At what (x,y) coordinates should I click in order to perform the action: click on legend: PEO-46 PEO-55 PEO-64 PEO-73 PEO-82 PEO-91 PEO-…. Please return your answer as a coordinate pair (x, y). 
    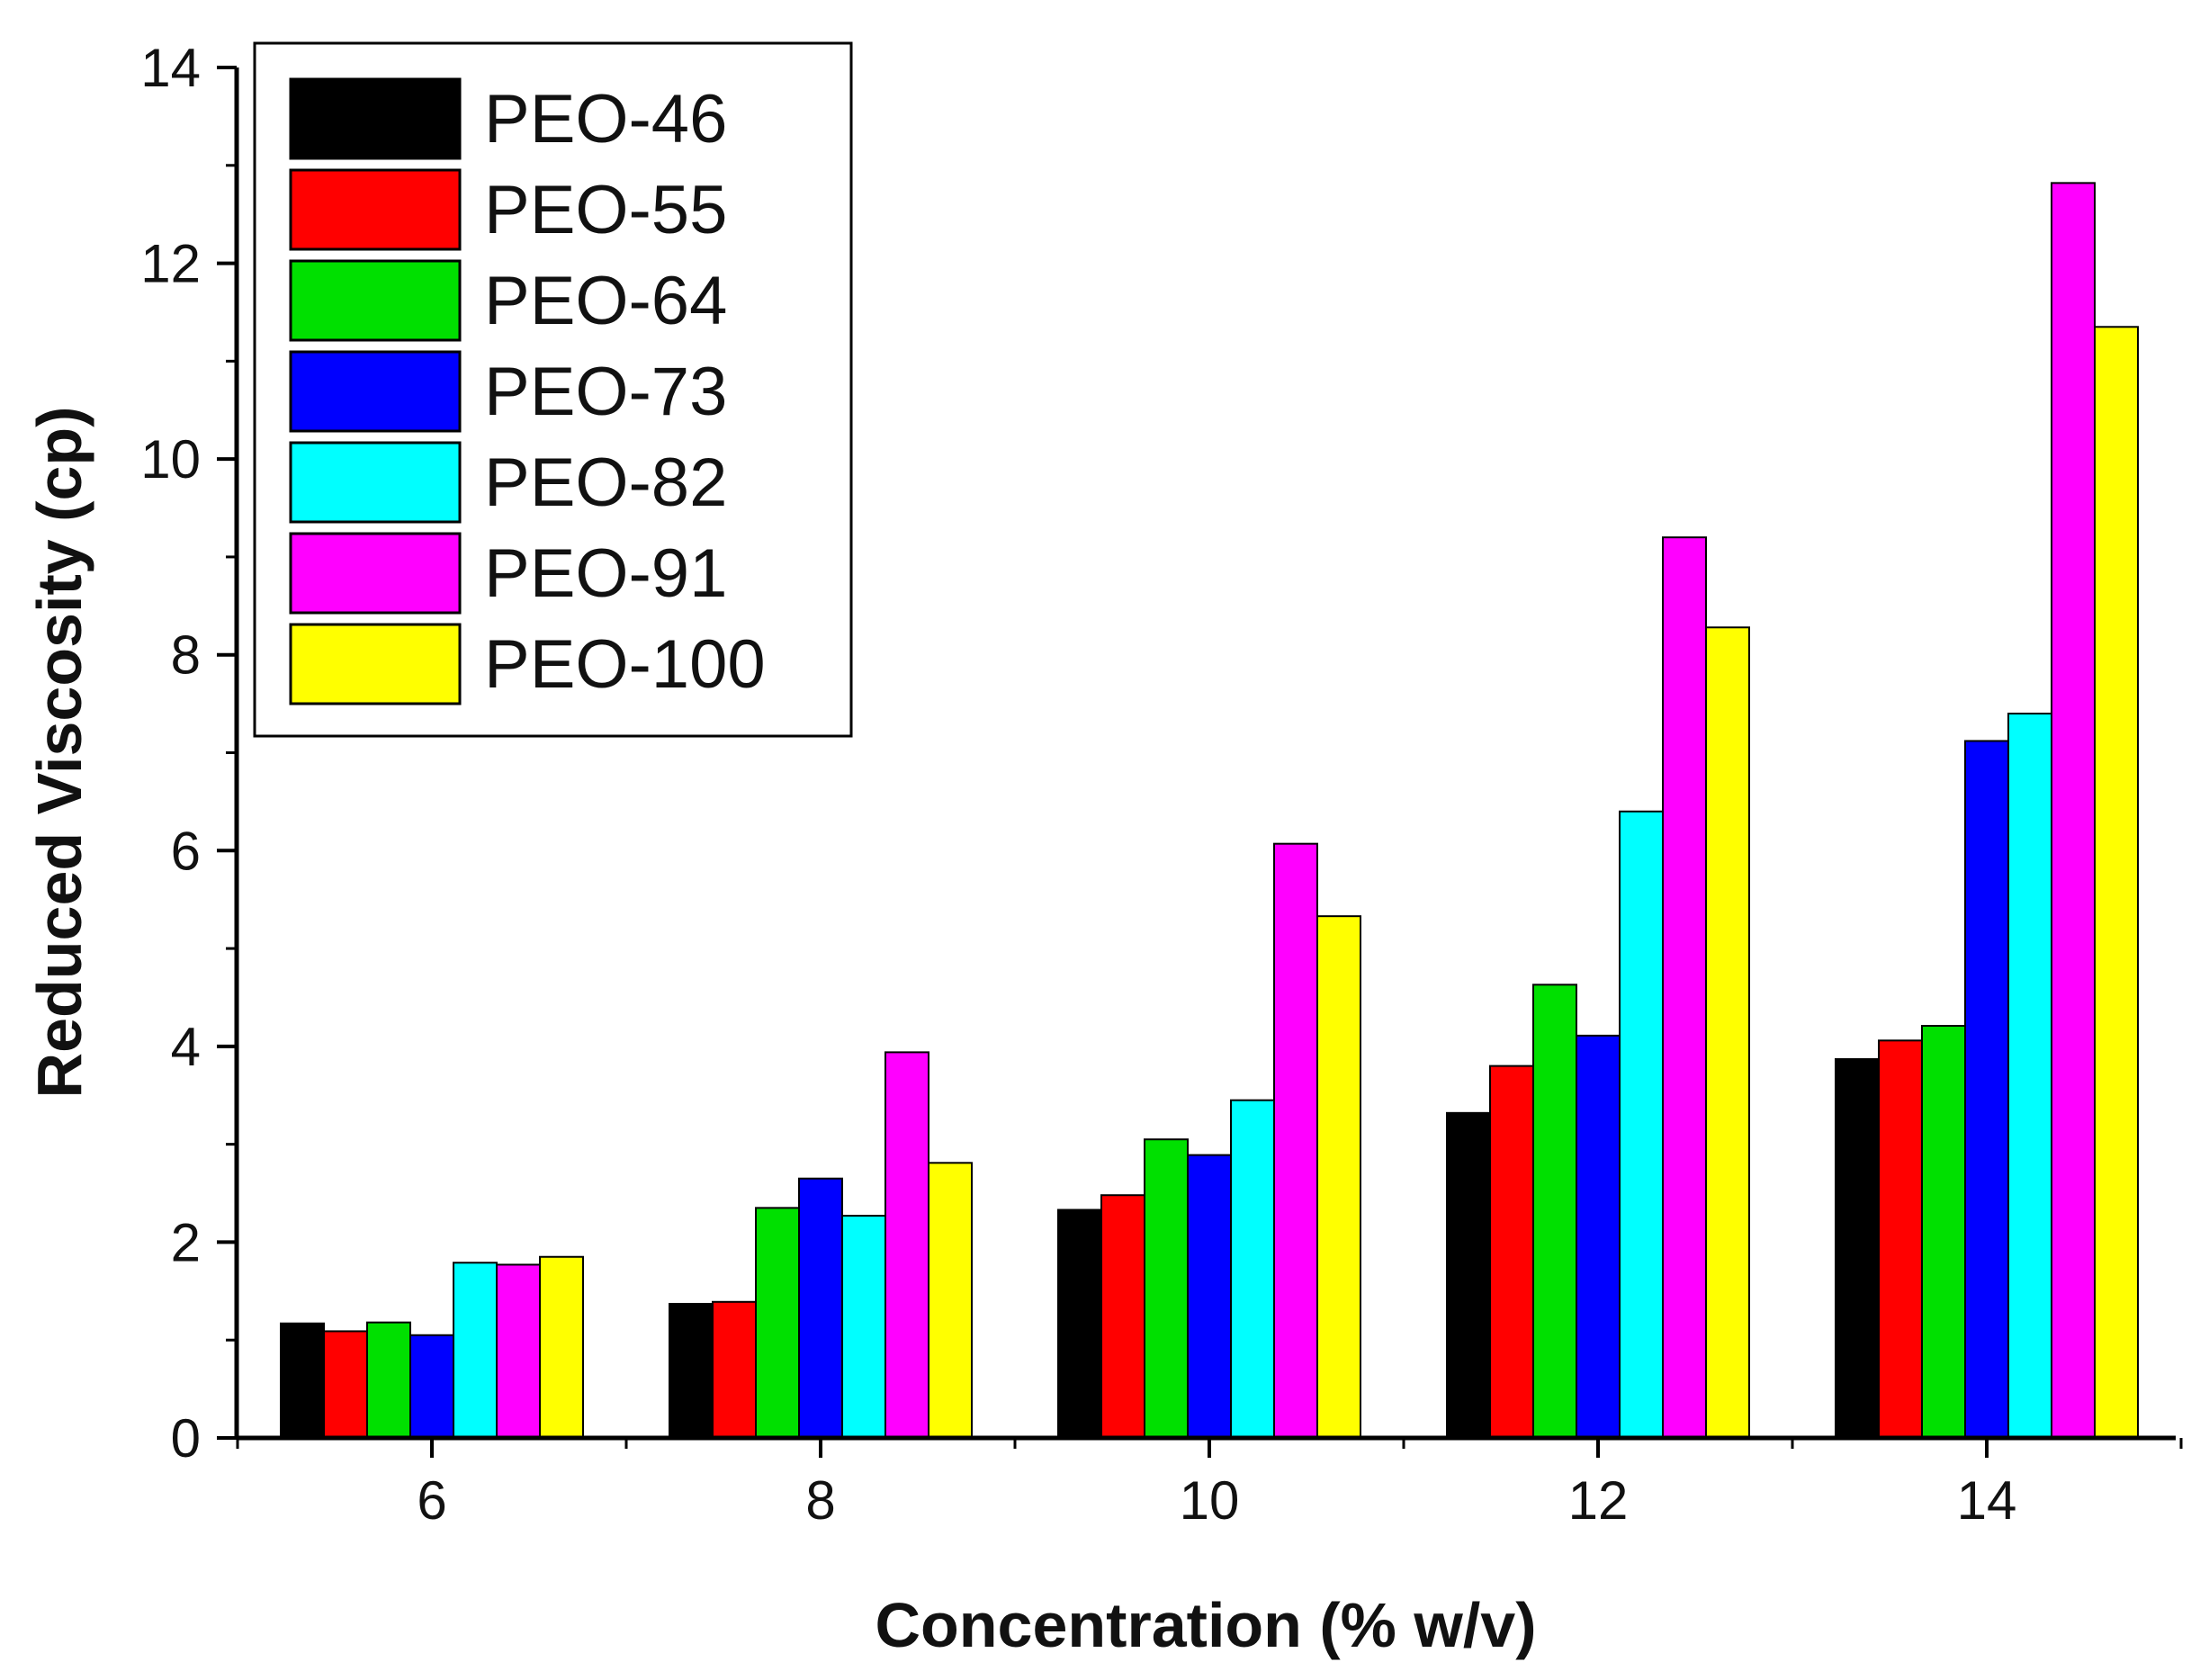
    Looking at the image, I should click on (553, 389).